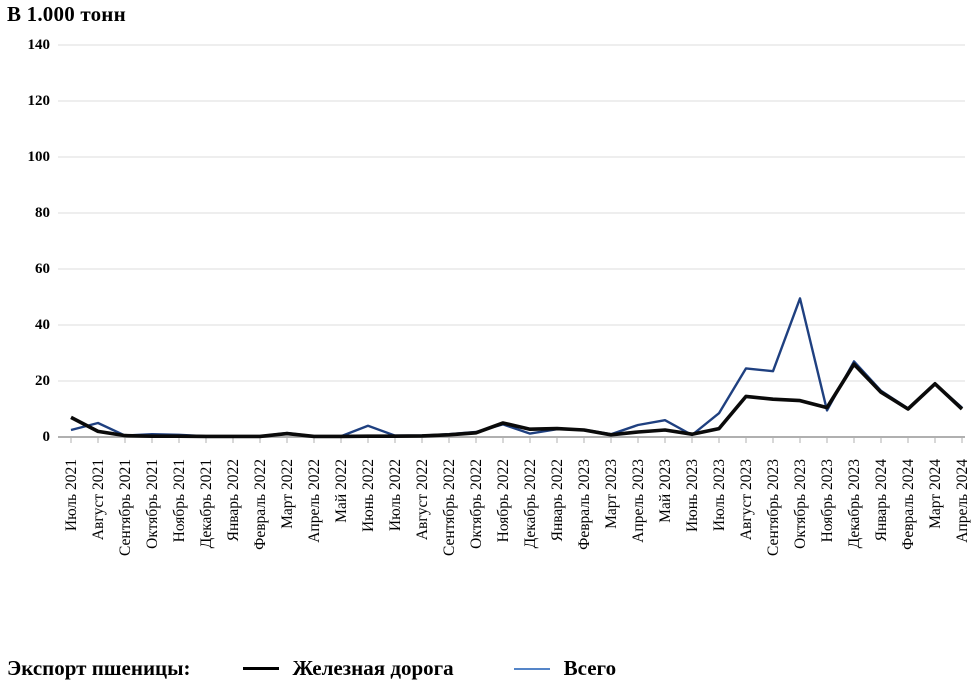  I want to click on total-line-swatch-icon, so click(531, 668).